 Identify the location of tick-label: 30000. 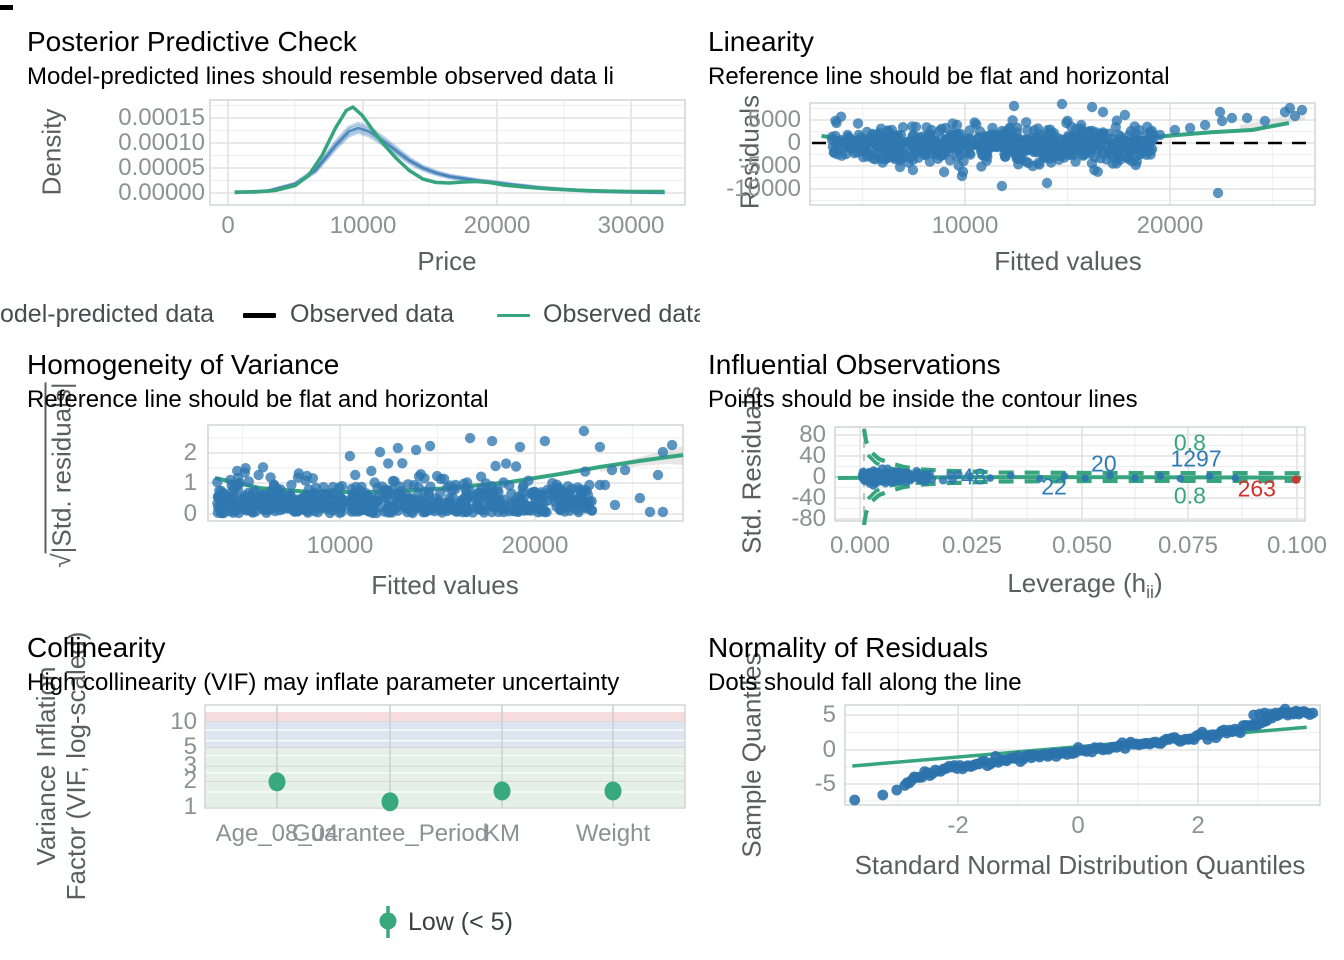
(631, 225).